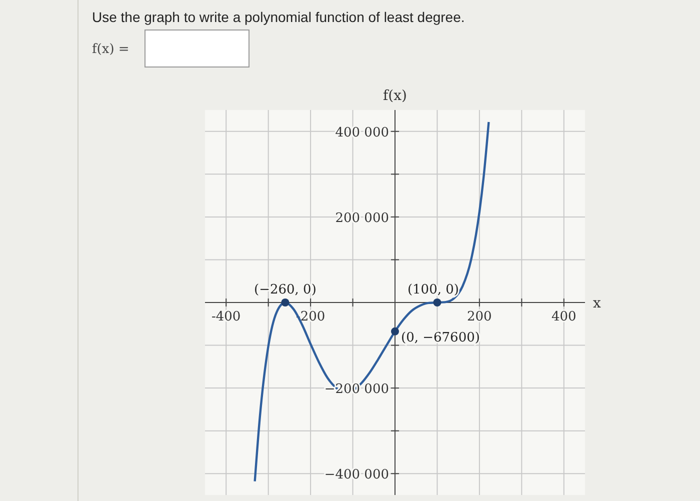  I want to click on x-tick-label: -400, so click(226, 317).